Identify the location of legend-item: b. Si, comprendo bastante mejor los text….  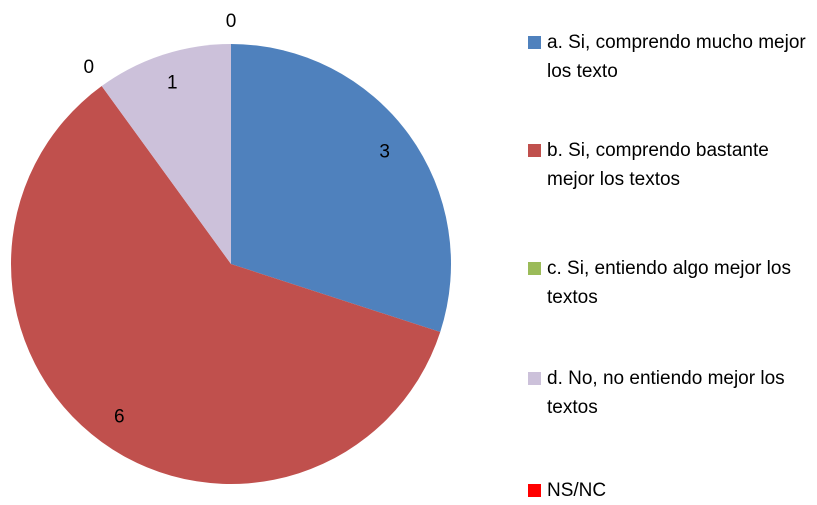
(670, 165).